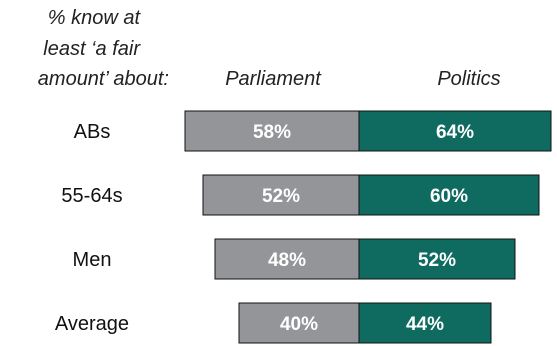 The image size is (557, 346). Describe the element at coordinates (468, 79) in the screenshot. I see `politics-header: Politics` at that location.